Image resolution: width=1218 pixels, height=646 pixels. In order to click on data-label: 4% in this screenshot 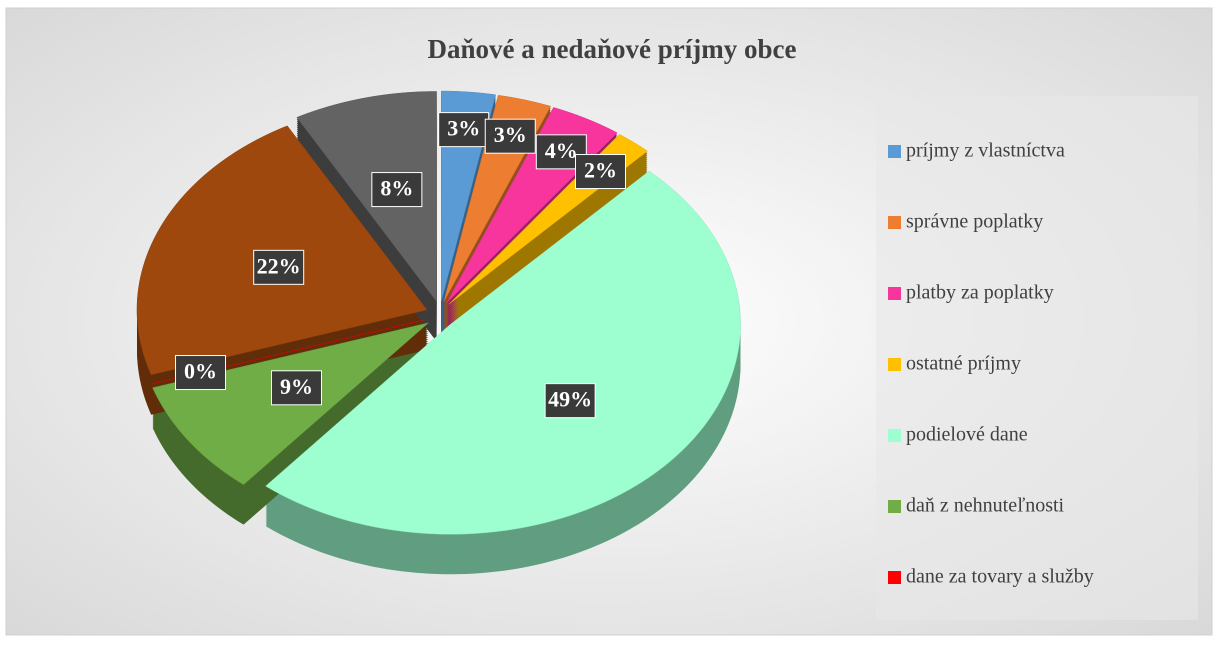, I will do `click(561, 150)`.